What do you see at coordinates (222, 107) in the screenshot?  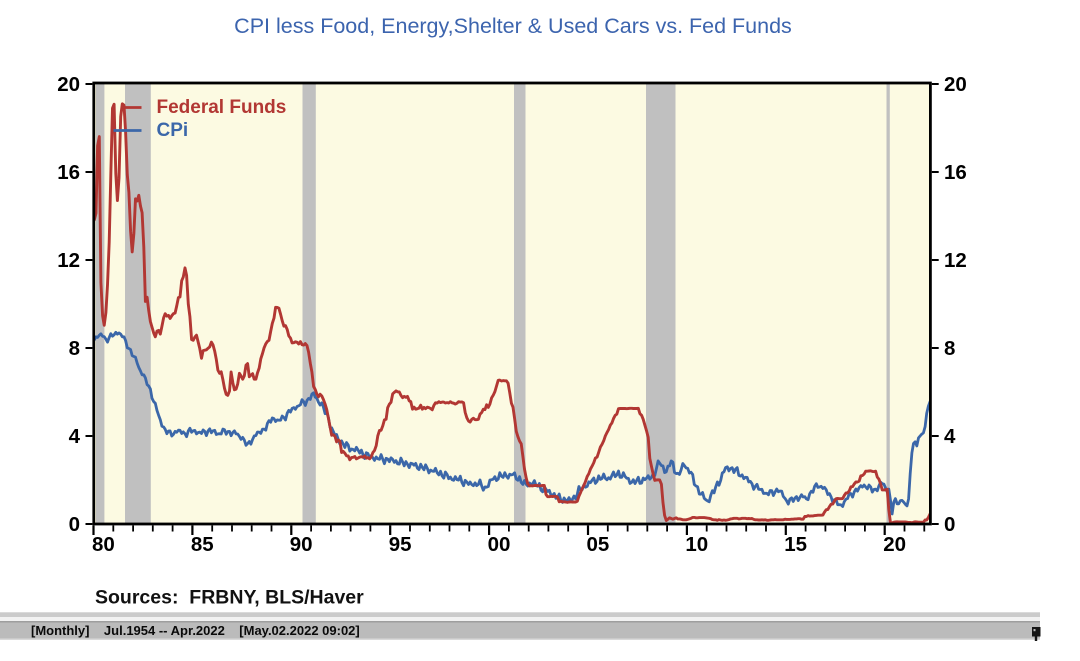 I see `svg-text: Federal Funds` at bounding box center [222, 107].